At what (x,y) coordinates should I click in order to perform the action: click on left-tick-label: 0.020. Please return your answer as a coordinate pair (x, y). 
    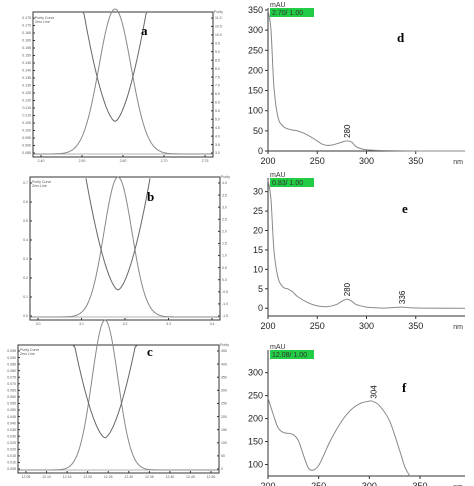
    Looking at the image, I should click on (11, 450).